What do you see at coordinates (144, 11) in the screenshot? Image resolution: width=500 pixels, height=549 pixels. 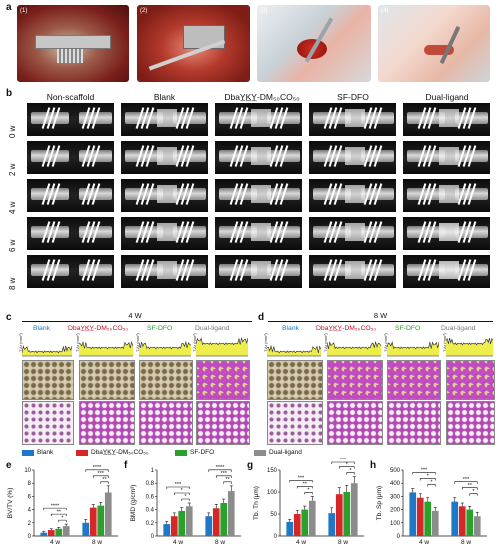 I see `photo-label: (2)` at bounding box center [144, 11].